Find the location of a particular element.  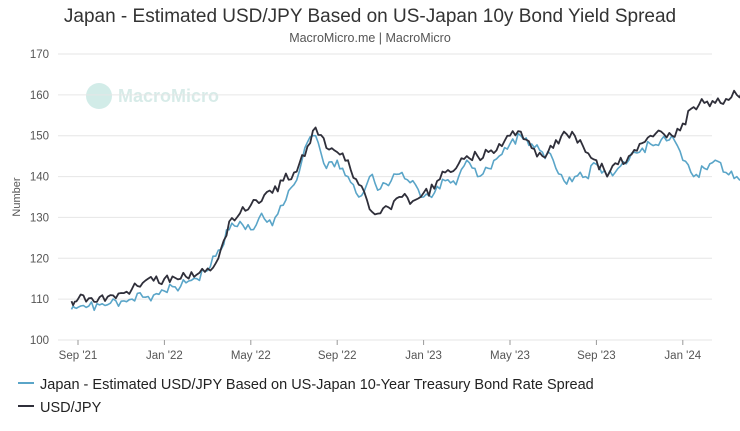

legend-item-usdjpy: USD/JPY is located at coordinates (59, 408).